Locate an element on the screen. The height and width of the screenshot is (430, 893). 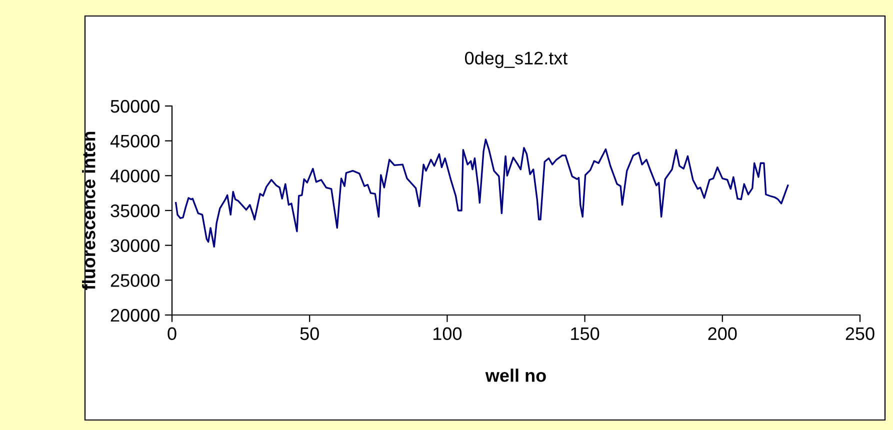
chart-title: 0deg_s12.txt is located at coordinates (516, 59).